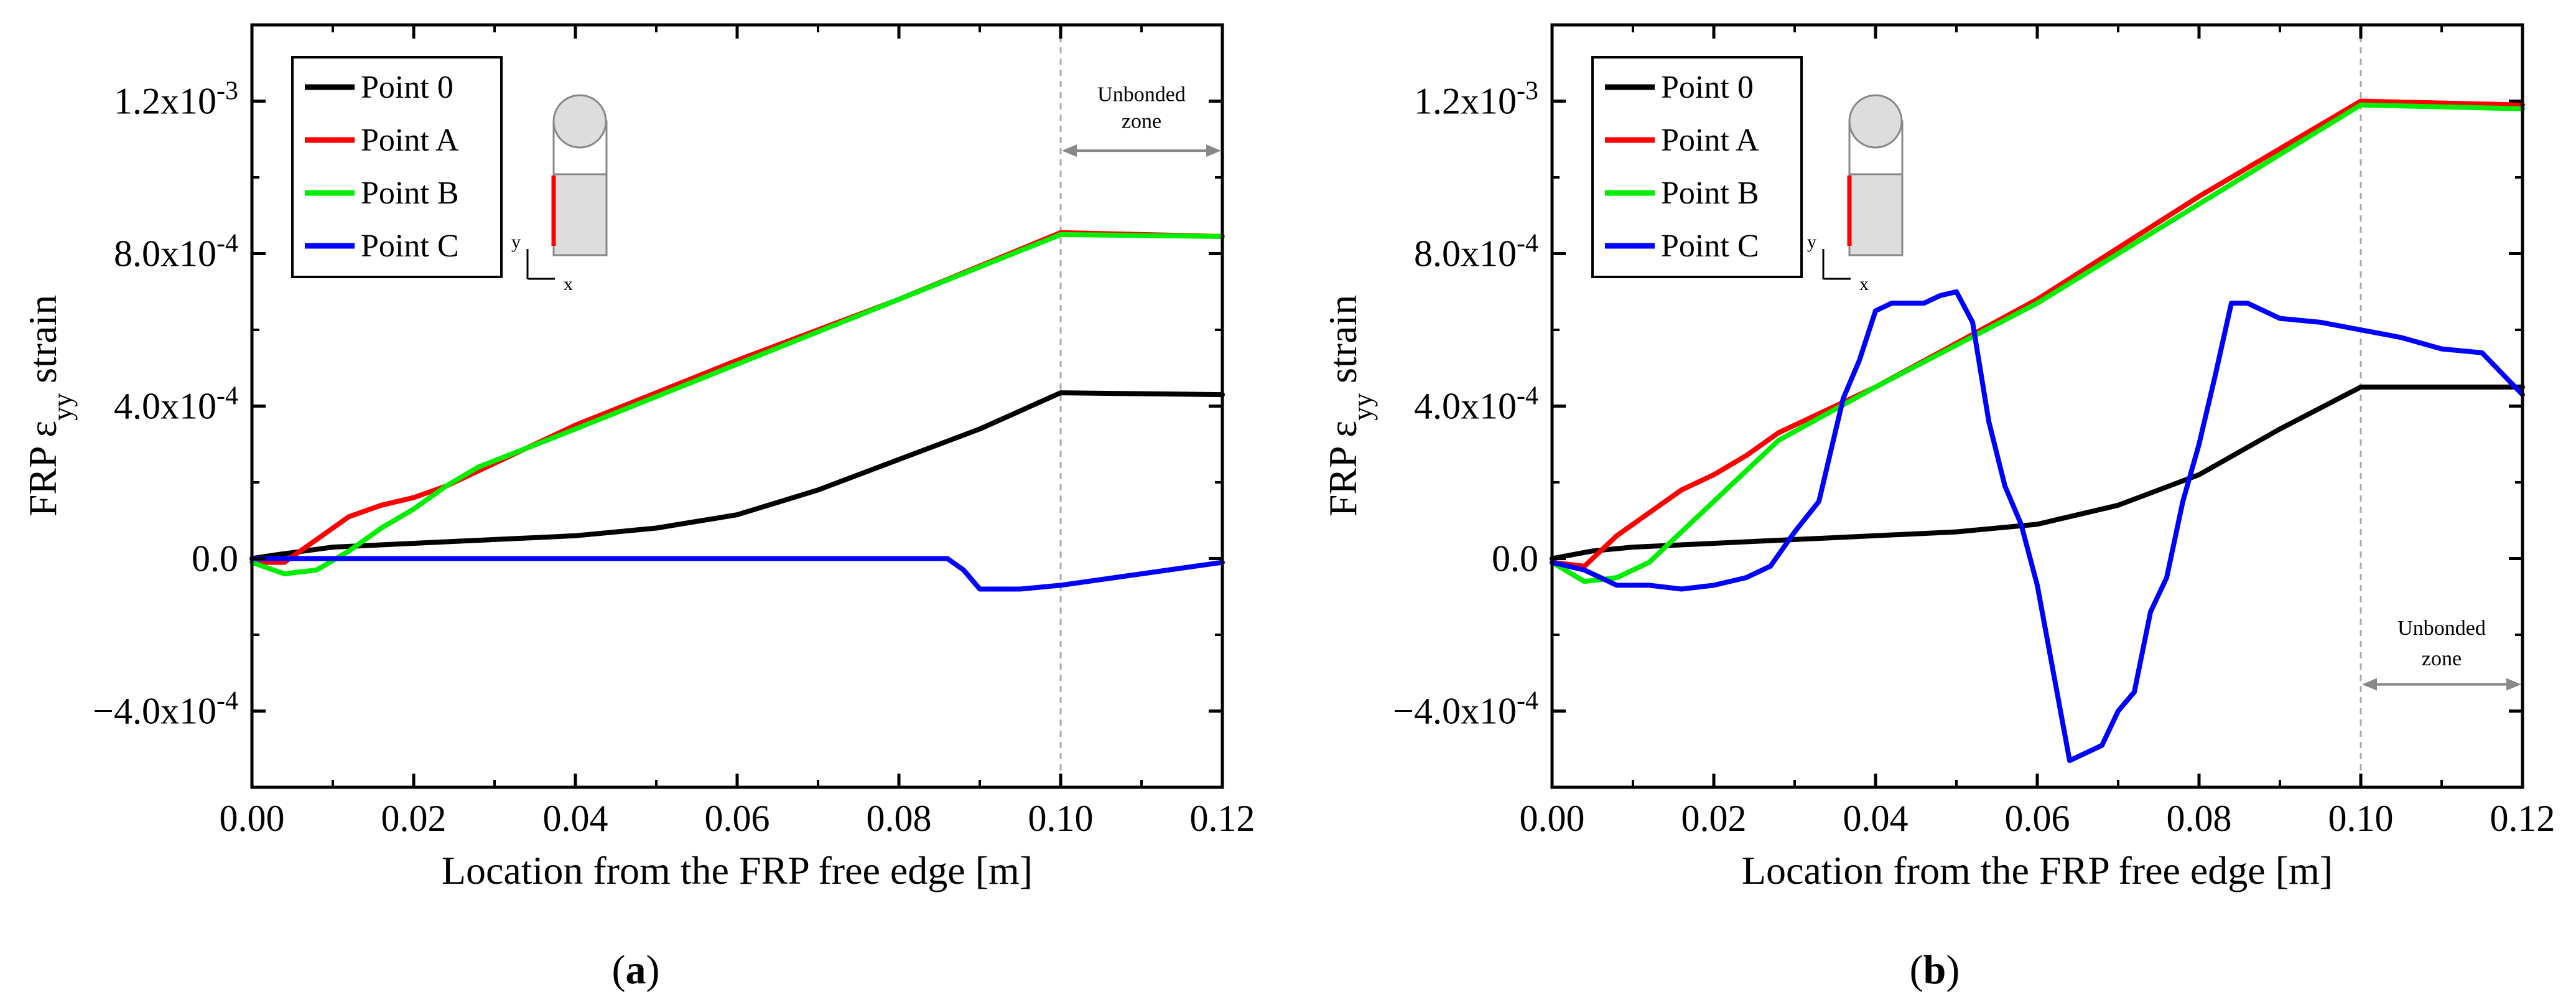 This screenshot has height=1002, width=2576. Describe the element at coordinates (2037, 818) in the screenshot. I see `panel-b-x-tick-label: 0.06` at that location.